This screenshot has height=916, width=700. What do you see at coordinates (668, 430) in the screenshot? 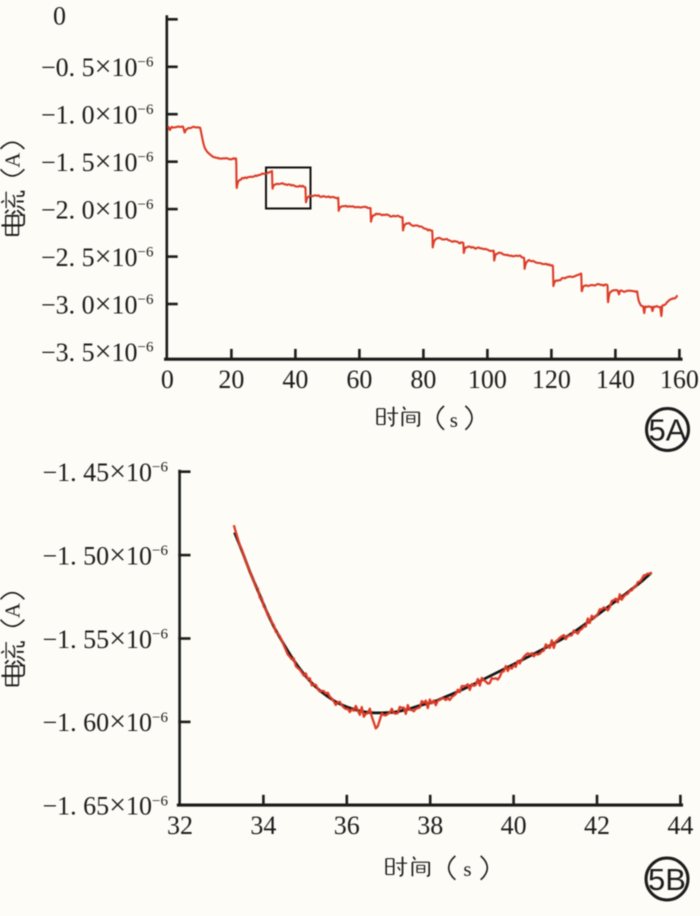
I see `svg-text: 5A` at bounding box center [668, 430].